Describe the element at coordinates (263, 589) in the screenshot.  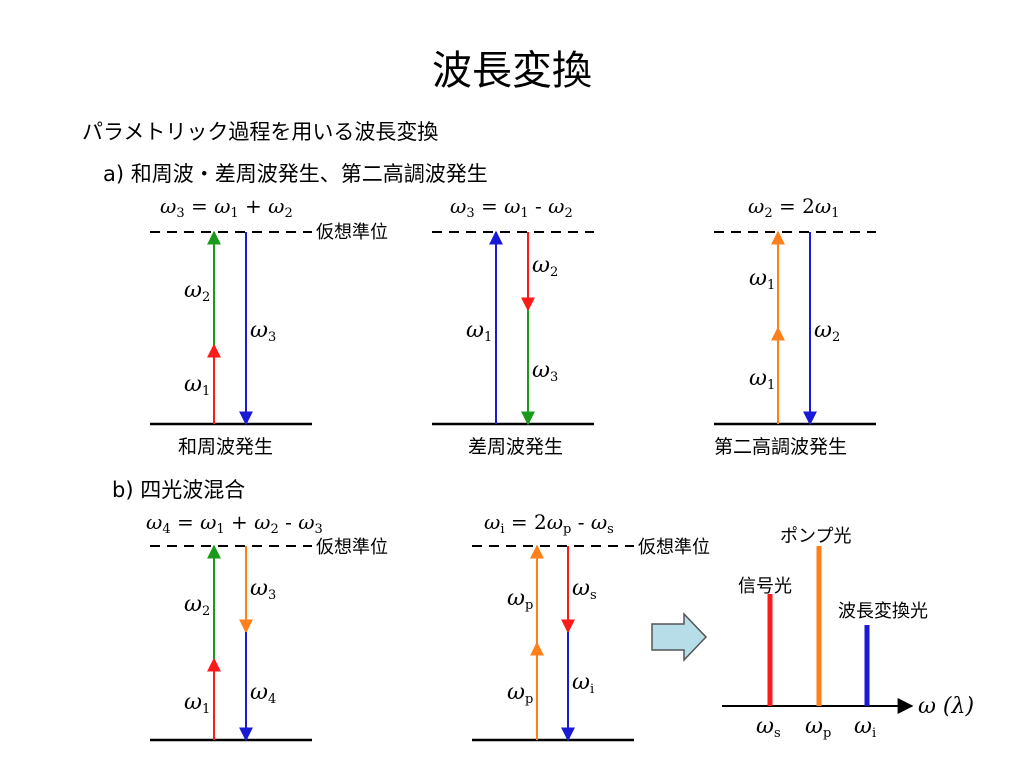
I see `fwm-label-w3: ω3` at that location.